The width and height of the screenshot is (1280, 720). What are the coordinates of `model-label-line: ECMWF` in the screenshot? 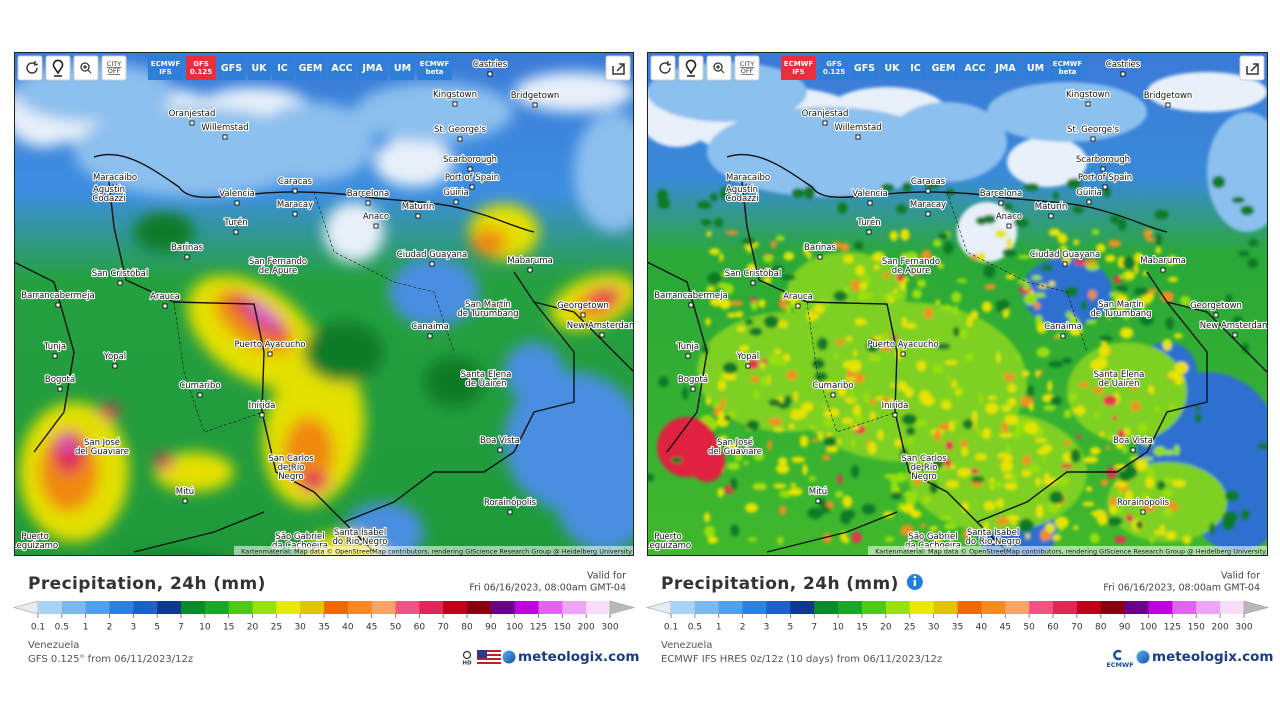 It's located at (166, 64).